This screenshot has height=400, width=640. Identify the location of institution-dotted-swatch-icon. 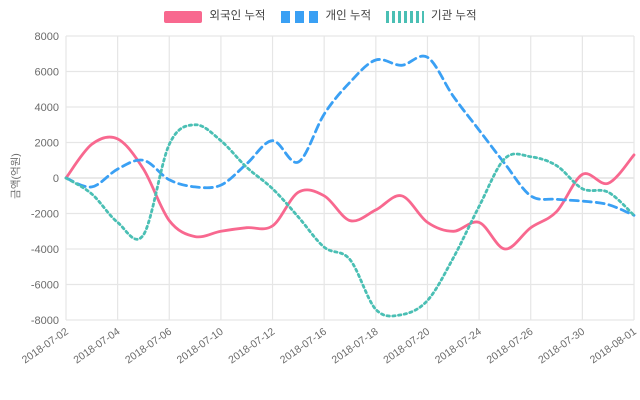
(405, 17).